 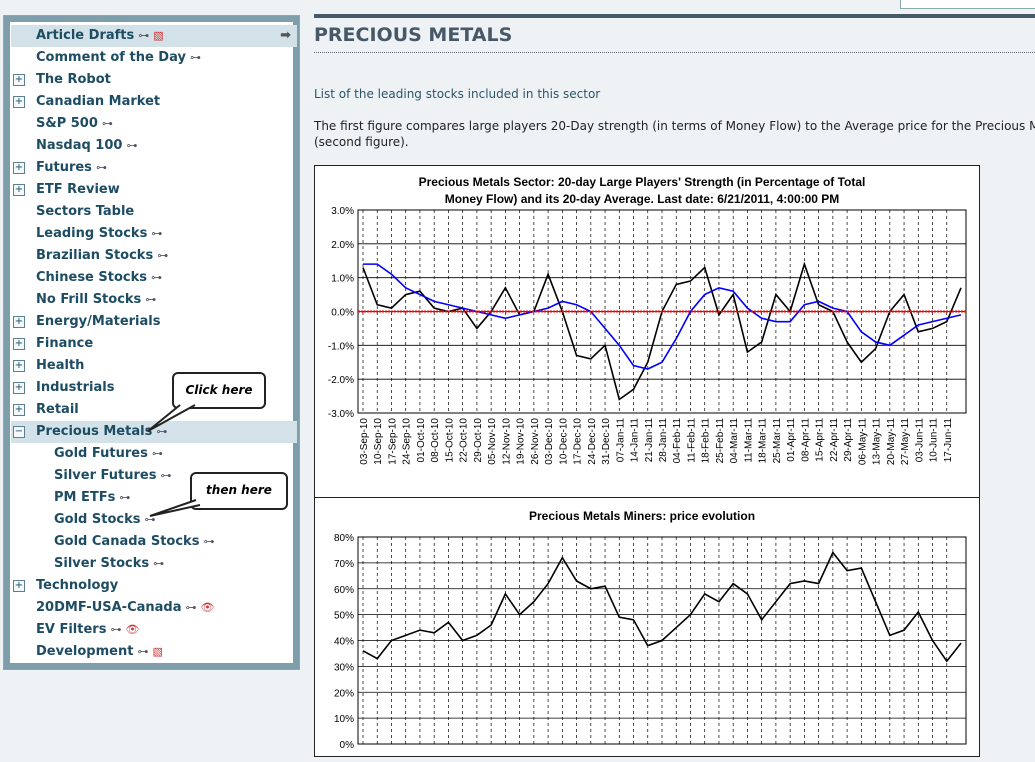 What do you see at coordinates (97, 519) in the screenshot?
I see `label-text: Gold Stocks` at bounding box center [97, 519].